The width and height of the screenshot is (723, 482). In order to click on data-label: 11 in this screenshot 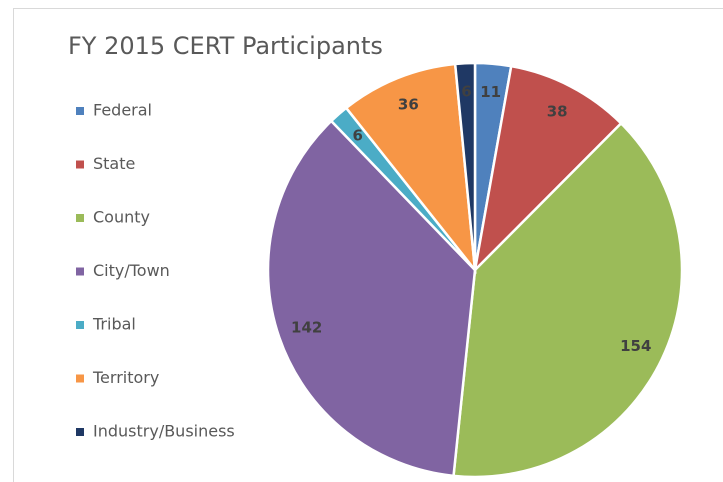, I will do `click(490, 92)`.